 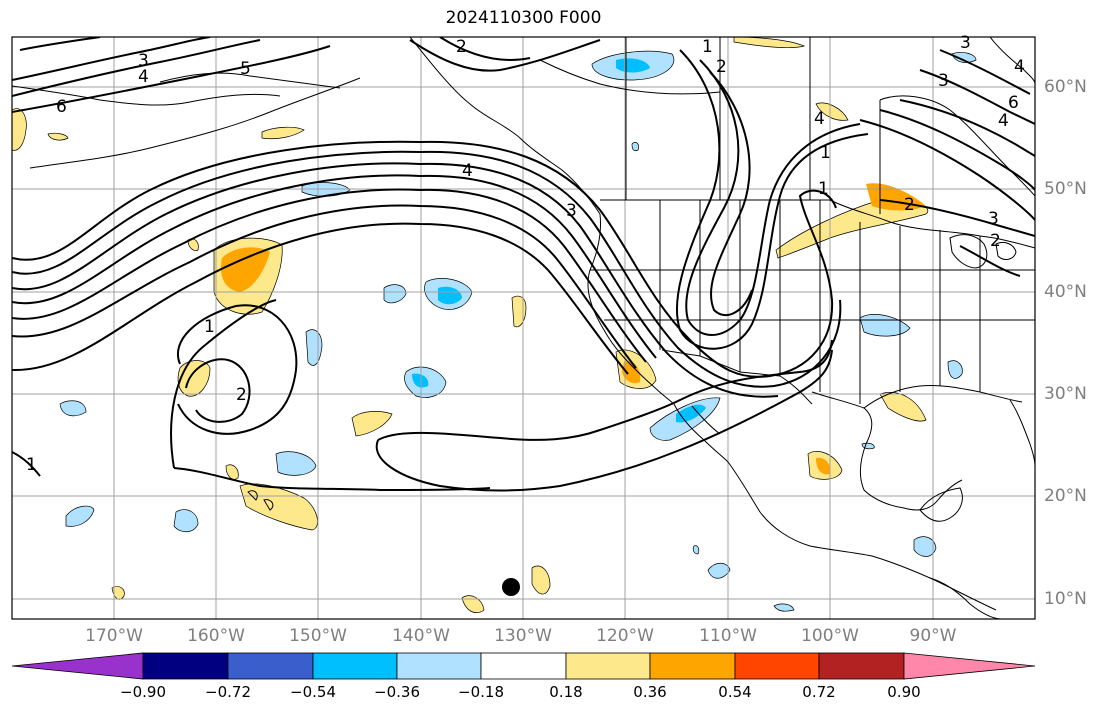 What do you see at coordinates (819, 692) in the screenshot?
I see `colorbar-tick-label: 0.72` at bounding box center [819, 692].